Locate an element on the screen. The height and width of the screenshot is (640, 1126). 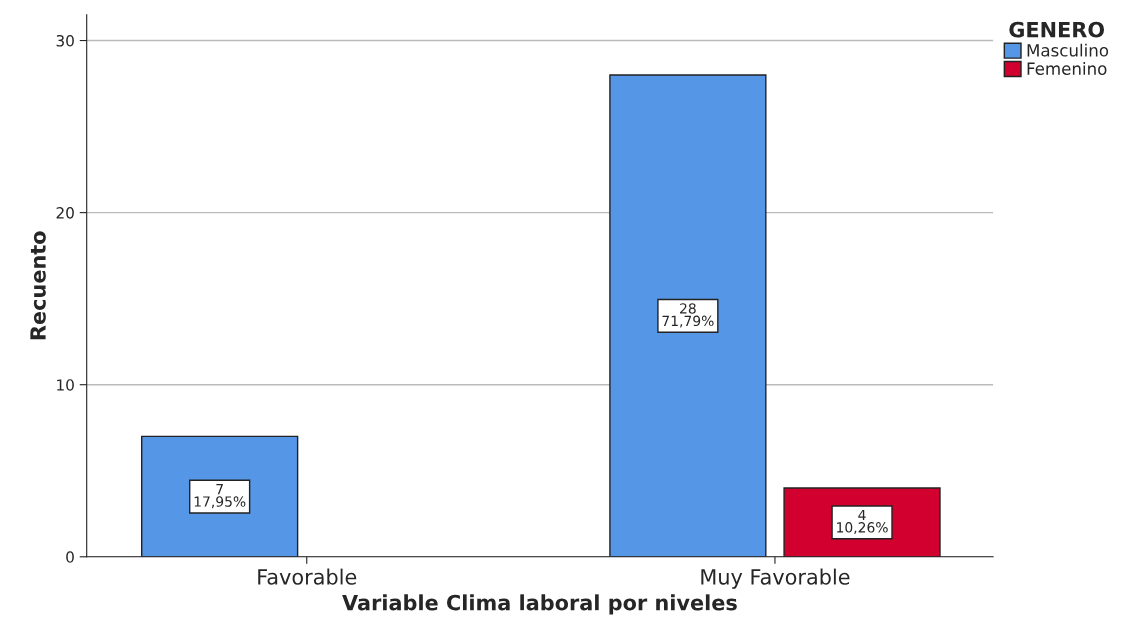
legend-label: Femenino is located at coordinates (1067, 68).